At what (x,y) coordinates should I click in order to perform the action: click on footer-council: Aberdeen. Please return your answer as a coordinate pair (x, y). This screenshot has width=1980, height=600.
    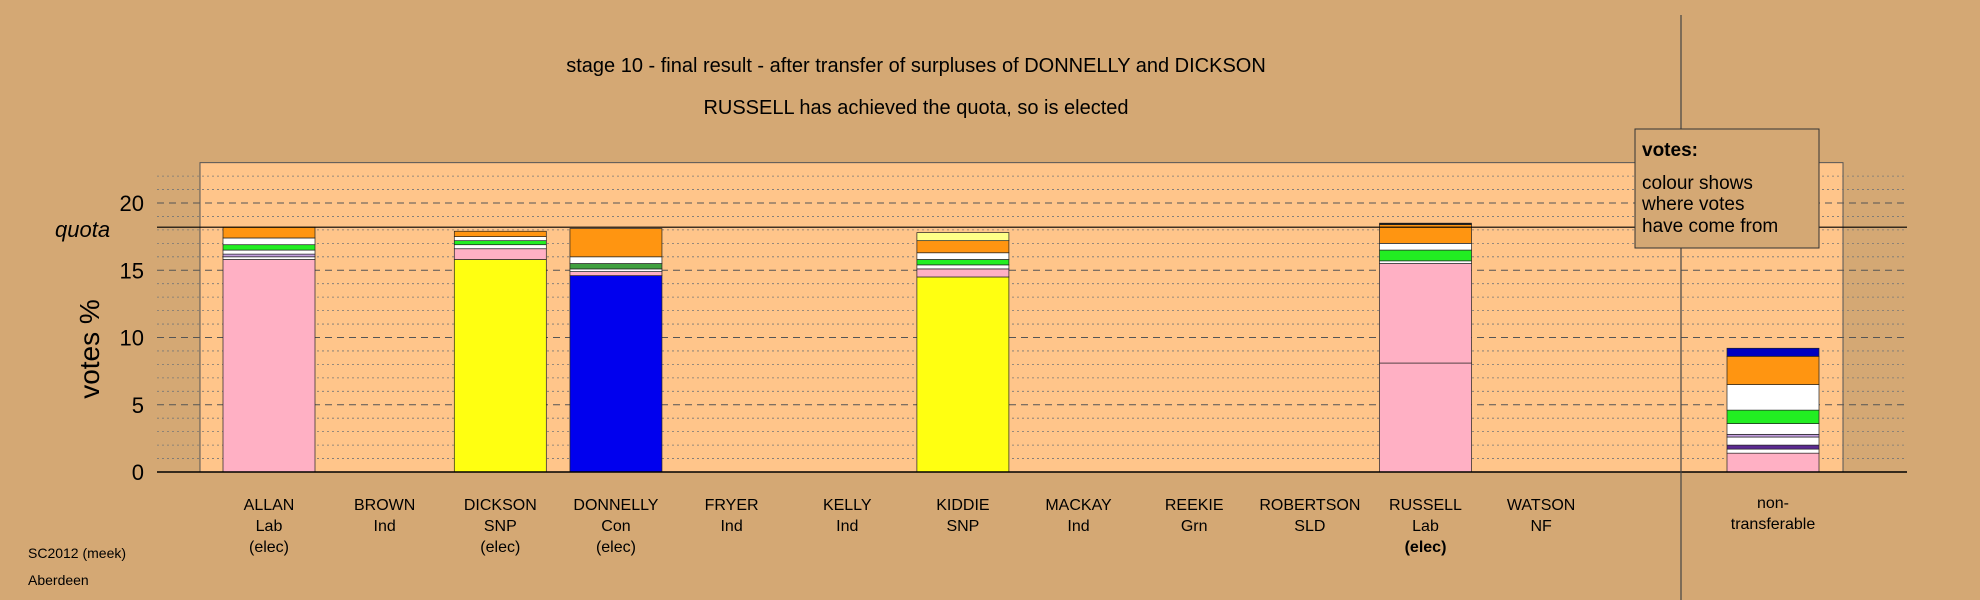
    Looking at the image, I should click on (58, 580).